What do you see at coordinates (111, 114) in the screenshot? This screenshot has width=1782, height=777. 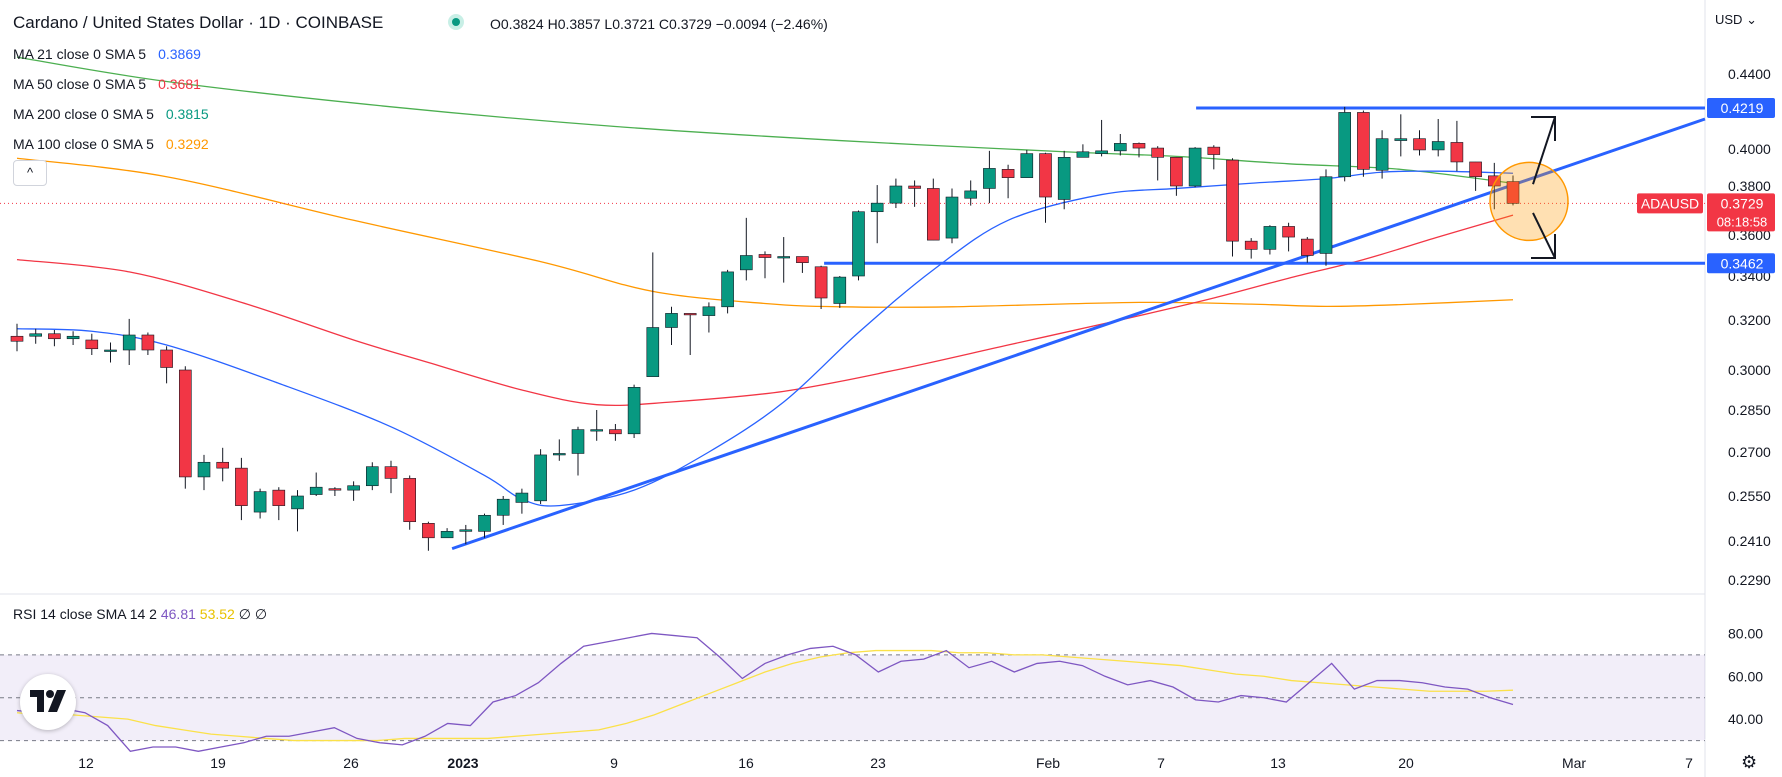 I see `ma200-legend: MA 200 close 0 SMA 5 0.3815` at bounding box center [111, 114].